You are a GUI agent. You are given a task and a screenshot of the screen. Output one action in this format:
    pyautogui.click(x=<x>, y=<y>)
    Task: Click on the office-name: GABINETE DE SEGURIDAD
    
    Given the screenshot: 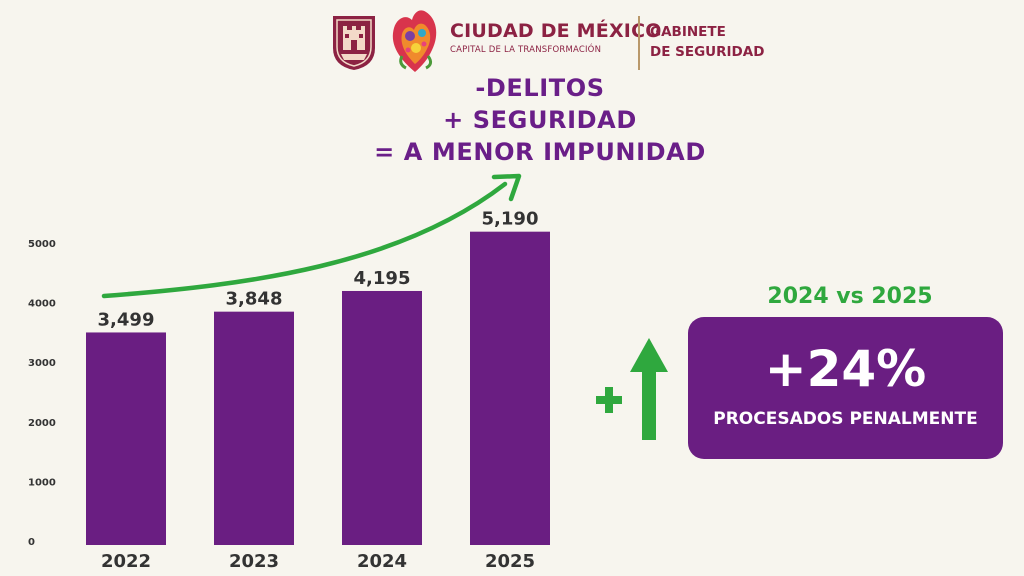 What is the action you would take?
    pyautogui.click(x=707, y=42)
    